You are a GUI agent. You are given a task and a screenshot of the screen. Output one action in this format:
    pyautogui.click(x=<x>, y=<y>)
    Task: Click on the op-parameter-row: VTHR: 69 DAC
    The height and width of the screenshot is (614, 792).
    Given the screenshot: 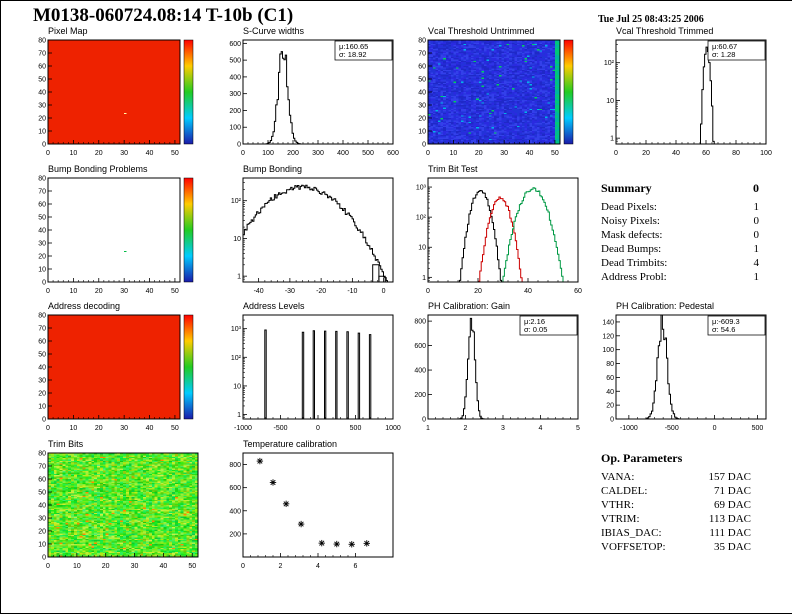 What is the action you would take?
    pyautogui.click(x=676, y=505)
    